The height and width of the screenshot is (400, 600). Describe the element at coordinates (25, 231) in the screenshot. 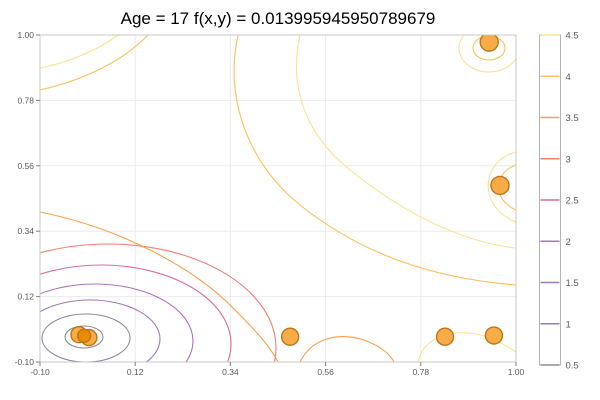

I see `y-tick-label: 0.34` at that location.